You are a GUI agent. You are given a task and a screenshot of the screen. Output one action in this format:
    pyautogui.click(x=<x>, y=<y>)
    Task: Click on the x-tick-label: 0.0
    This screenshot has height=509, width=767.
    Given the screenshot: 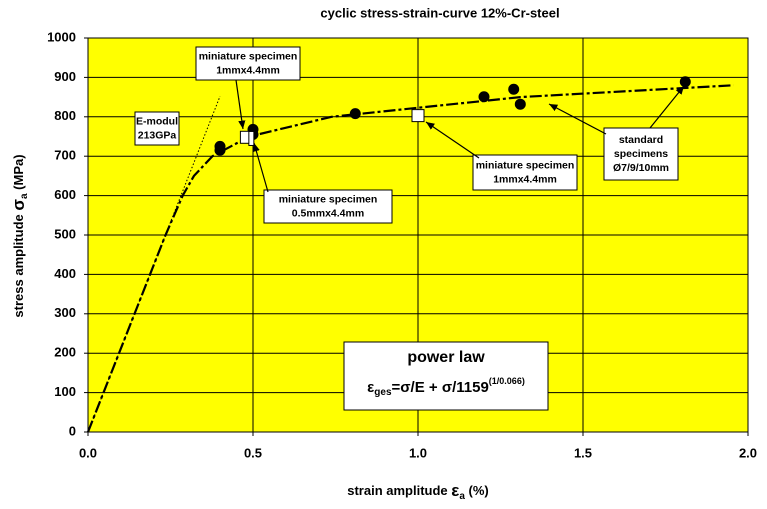 What is the action you would take?
    pyautogui.click(x=88, y=452)
    